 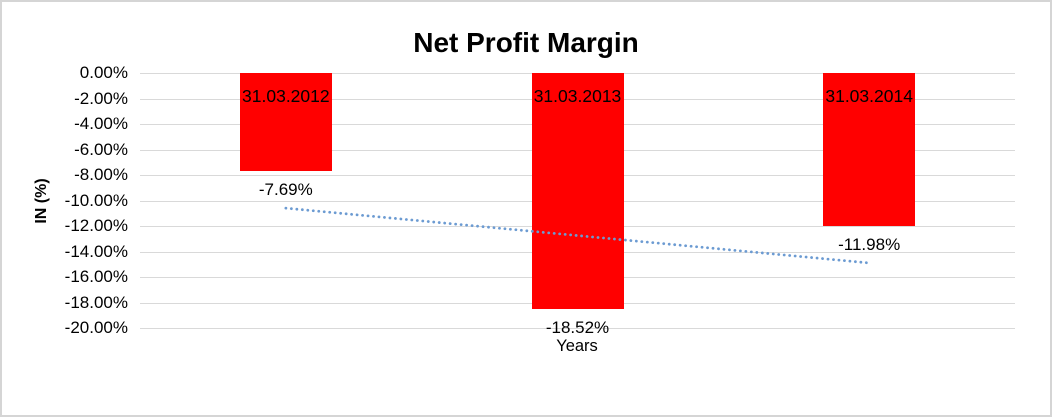 What do you see at coordinates (577, 346) in the screenshot?
I see `x-axis-title: Years` at bounding box center [577, 346].